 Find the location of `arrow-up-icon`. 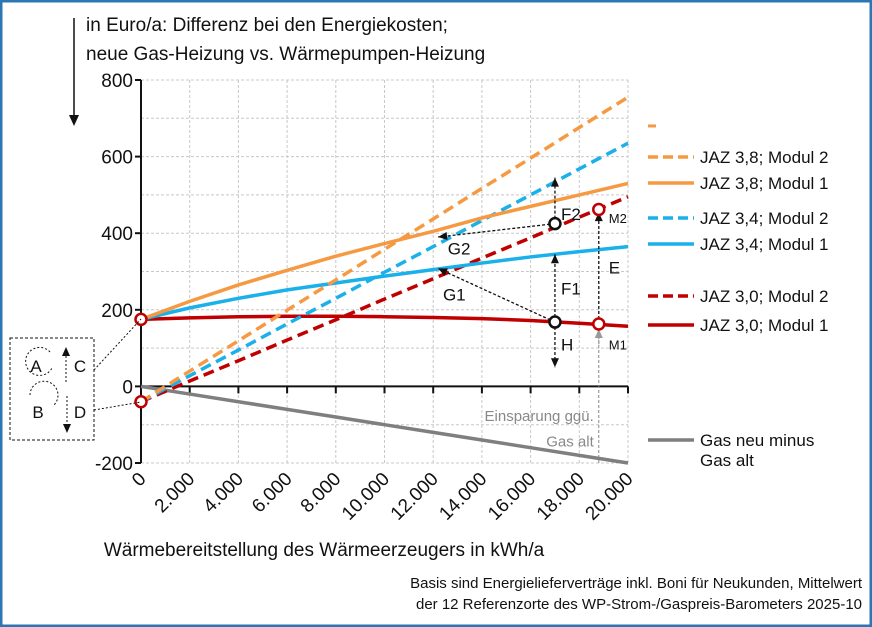

arrow-up-icon is located at coordinates (66, 351).